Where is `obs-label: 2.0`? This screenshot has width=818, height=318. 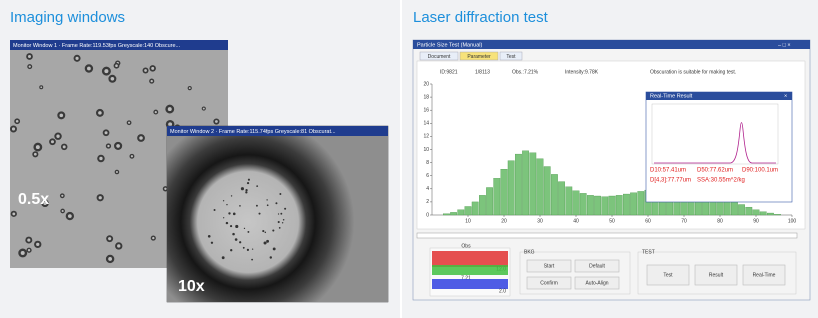 obs-label: 2.0 is located at coordinates (502, 291).